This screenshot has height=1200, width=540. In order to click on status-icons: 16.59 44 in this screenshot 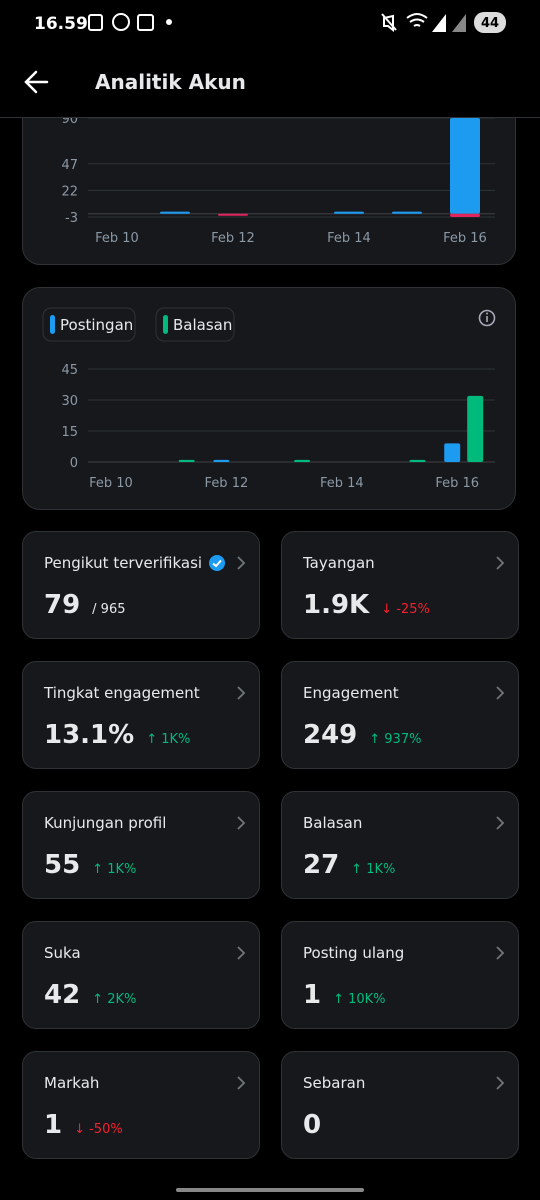, I will do `click(270, 23)`.